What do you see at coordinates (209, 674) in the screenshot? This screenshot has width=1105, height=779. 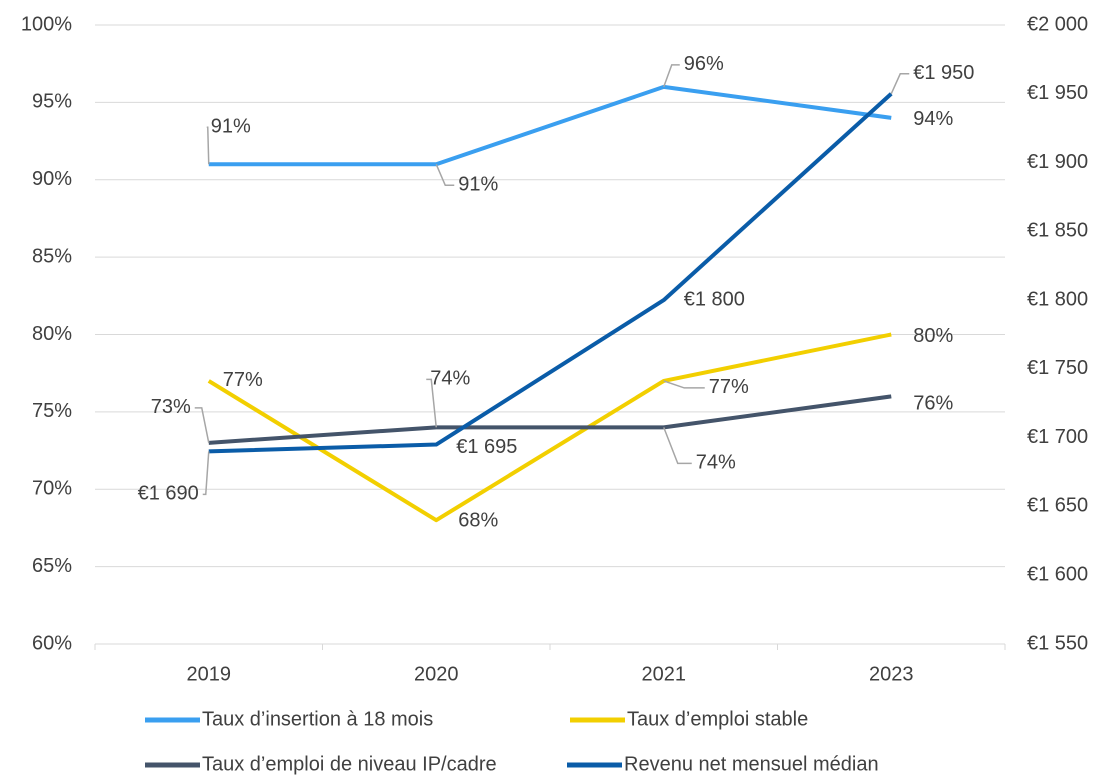 I see `x-tick-label: 2019` at bounding box center [209, 674].